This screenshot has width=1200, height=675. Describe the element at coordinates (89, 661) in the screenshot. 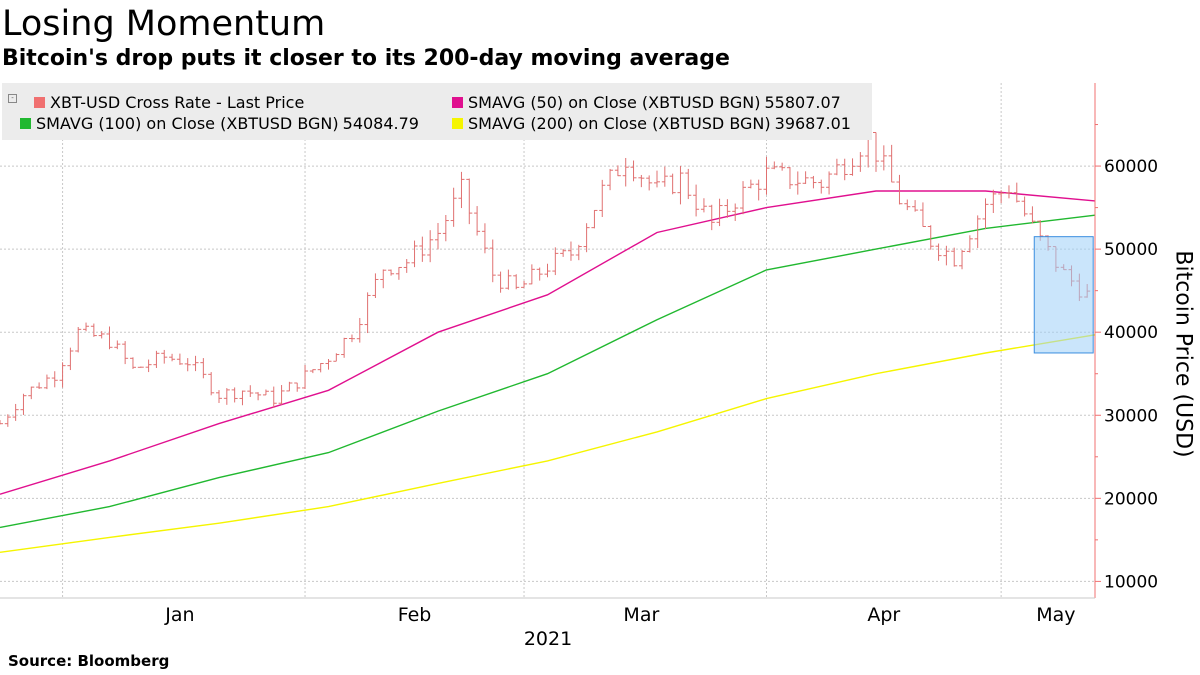

I see `source-note: Source: Bloomberg` at that location.